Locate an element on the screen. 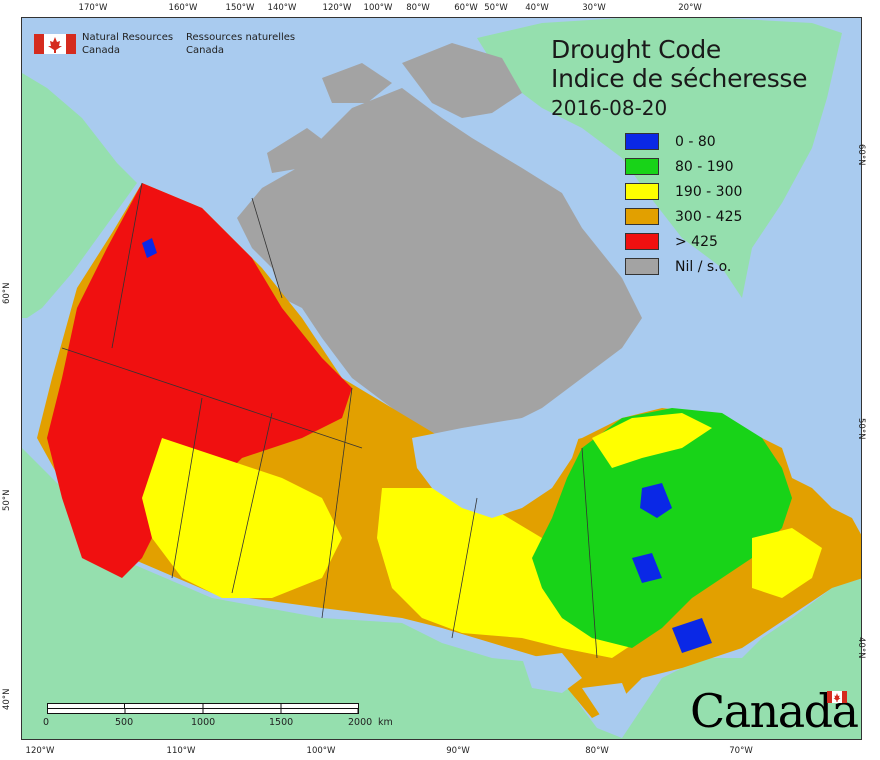 This screenshot has height=760, width=880. canada-flag-icon is located at coordinates (55, 44).